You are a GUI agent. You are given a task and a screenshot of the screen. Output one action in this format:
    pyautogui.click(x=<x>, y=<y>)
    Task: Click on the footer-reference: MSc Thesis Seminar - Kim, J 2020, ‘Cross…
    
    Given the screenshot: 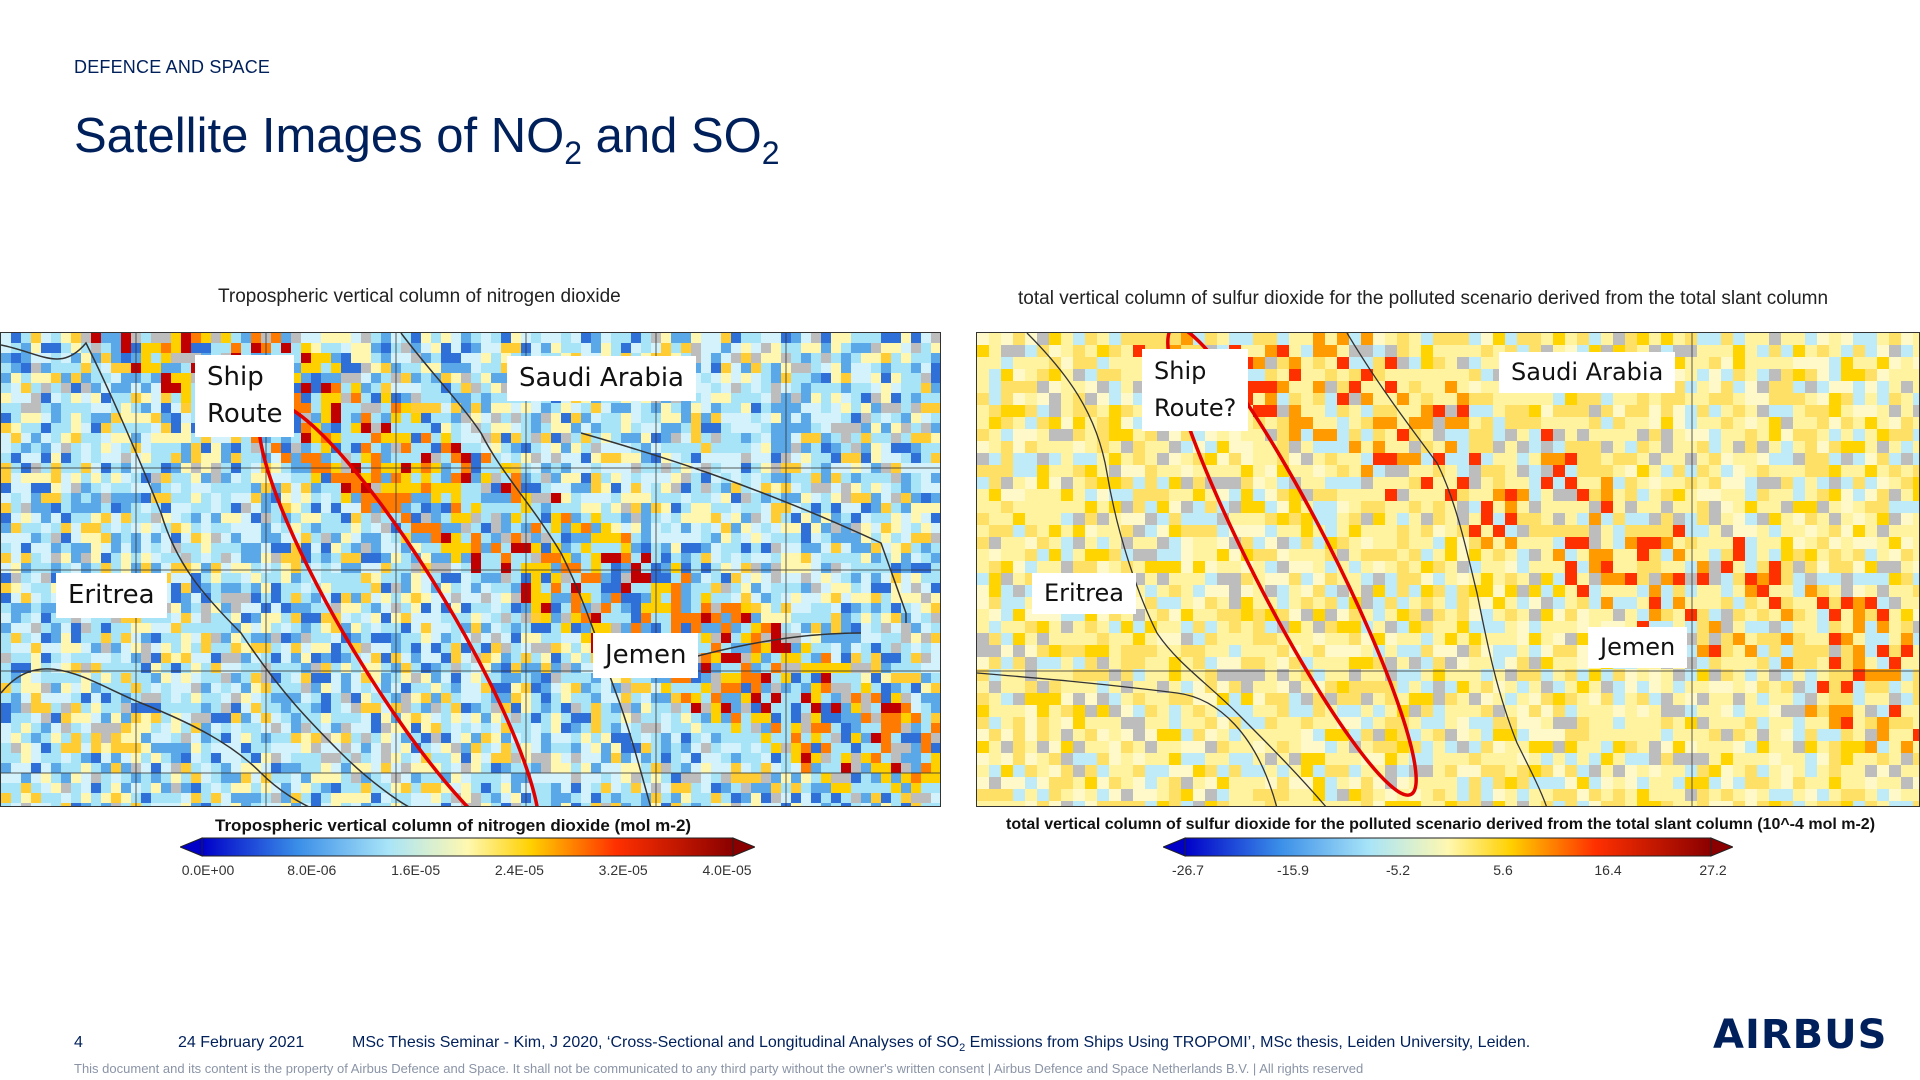 What is the action you would take?
    pyautogui.click(x=941, y=1044)
    